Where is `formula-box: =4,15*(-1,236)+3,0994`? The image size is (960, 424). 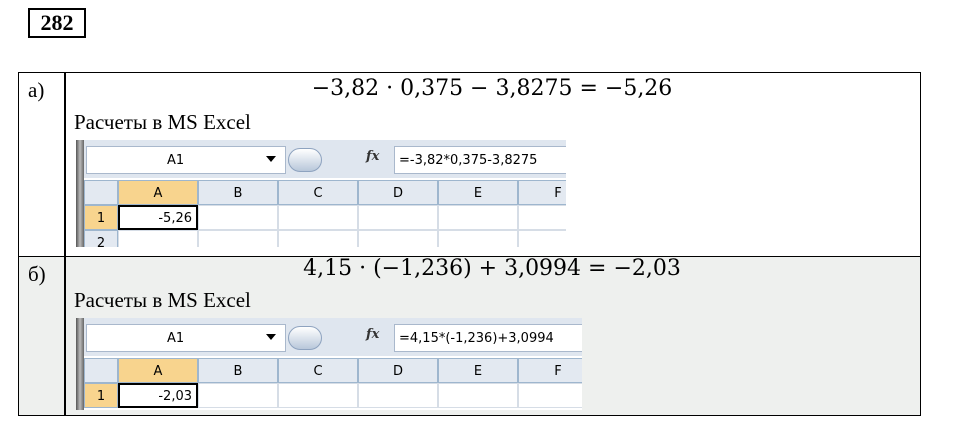 formula-box: =4,15*(-1,236)+3,0994 is located at coordinates (488, 338).